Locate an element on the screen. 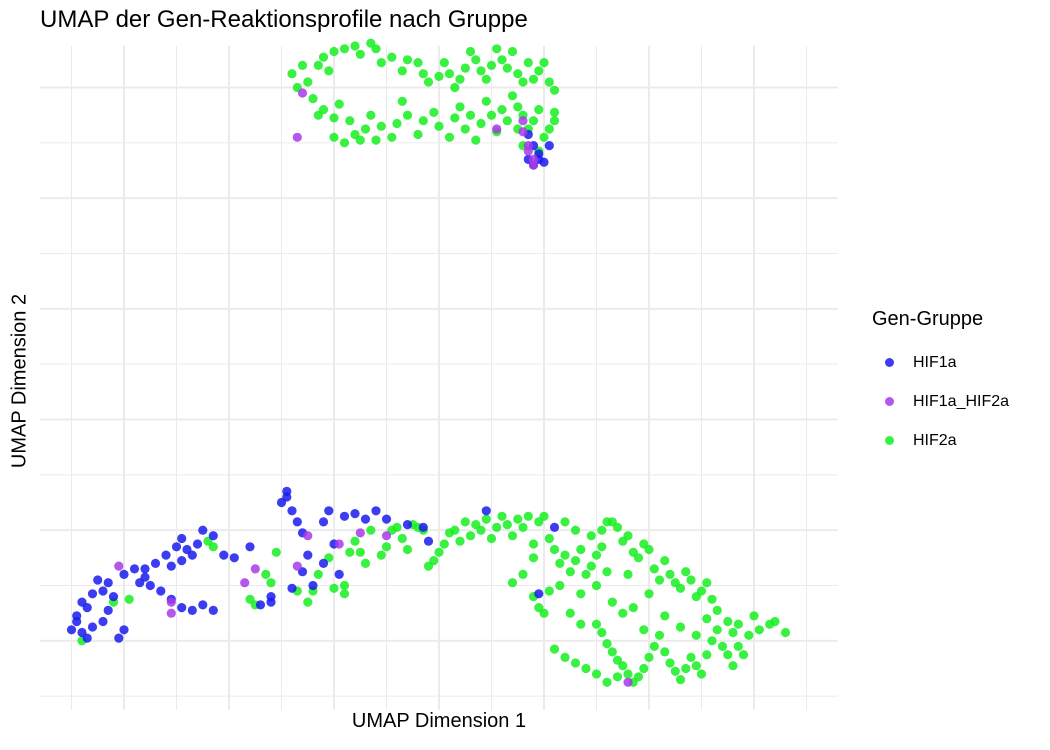  legend-label-hif2a: HIF2a is located at coordinates (935, 440).